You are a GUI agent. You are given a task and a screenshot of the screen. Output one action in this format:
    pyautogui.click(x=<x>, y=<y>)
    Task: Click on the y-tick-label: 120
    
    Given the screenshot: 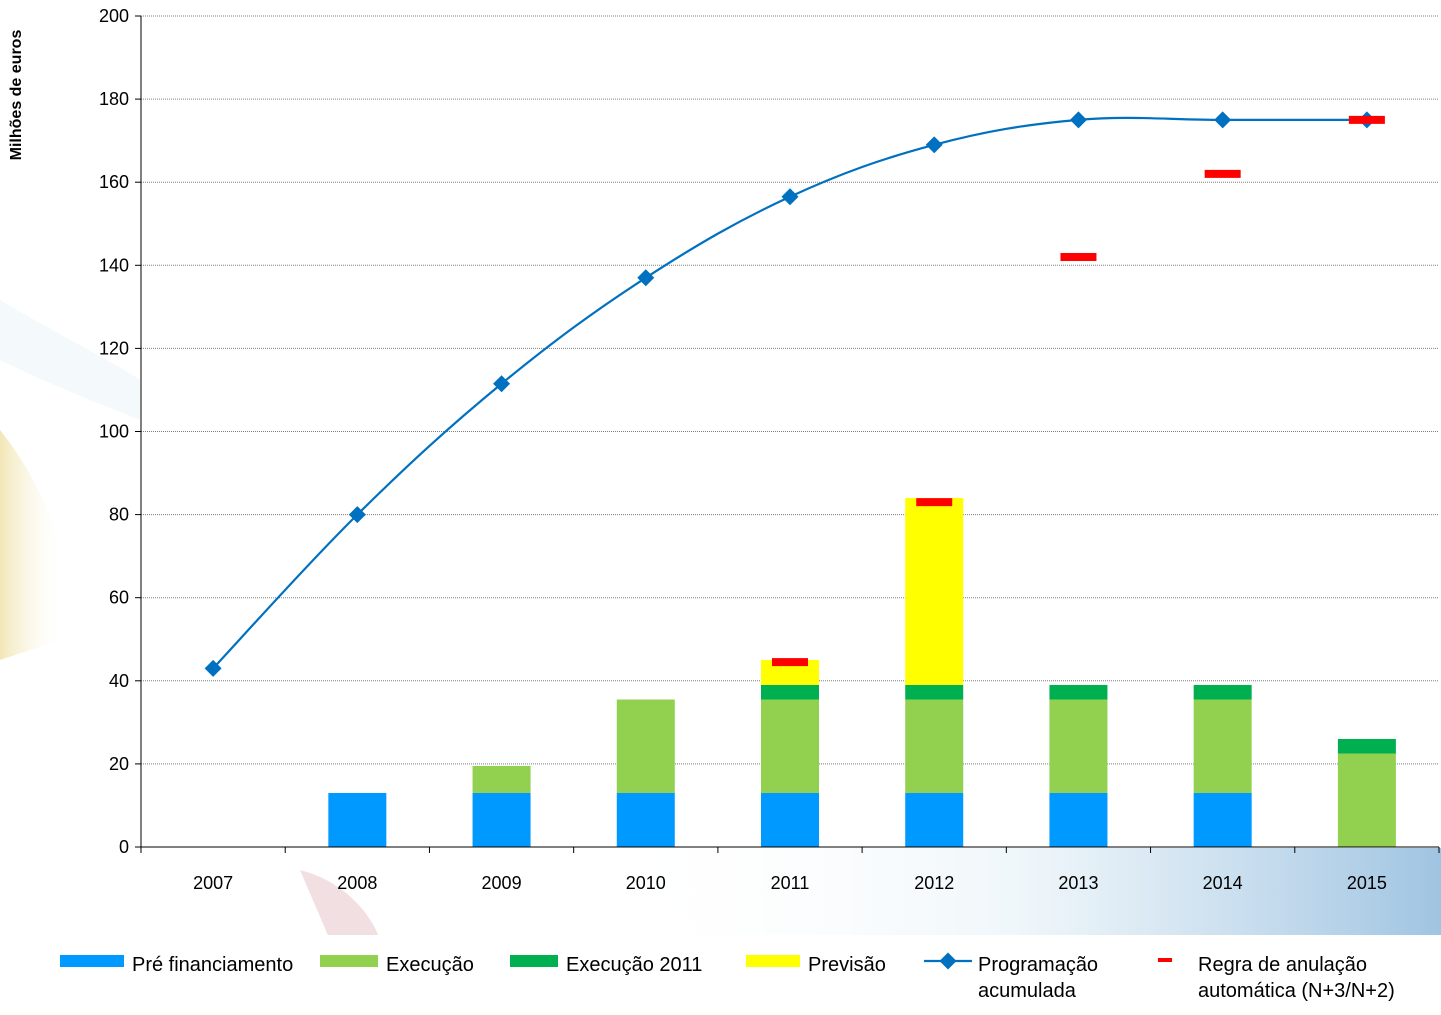 What is the action you would take?
    pyautogui.click(x=114, y=348)
    